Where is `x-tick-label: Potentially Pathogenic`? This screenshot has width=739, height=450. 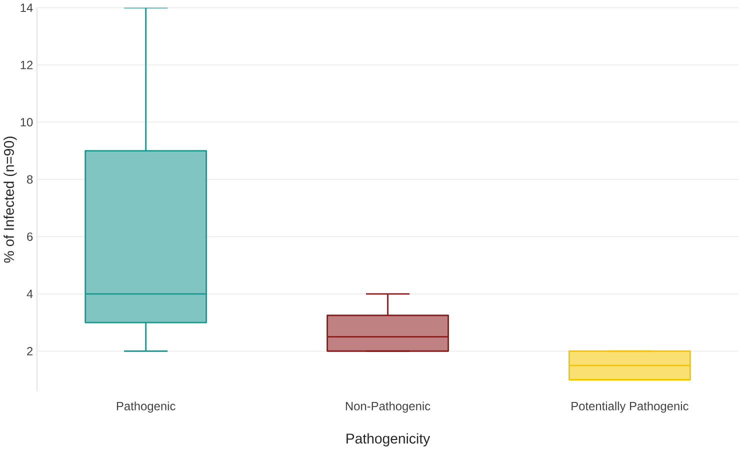
x-tick-label: Potentially Pathogenic is located at coordinates (630, 407).